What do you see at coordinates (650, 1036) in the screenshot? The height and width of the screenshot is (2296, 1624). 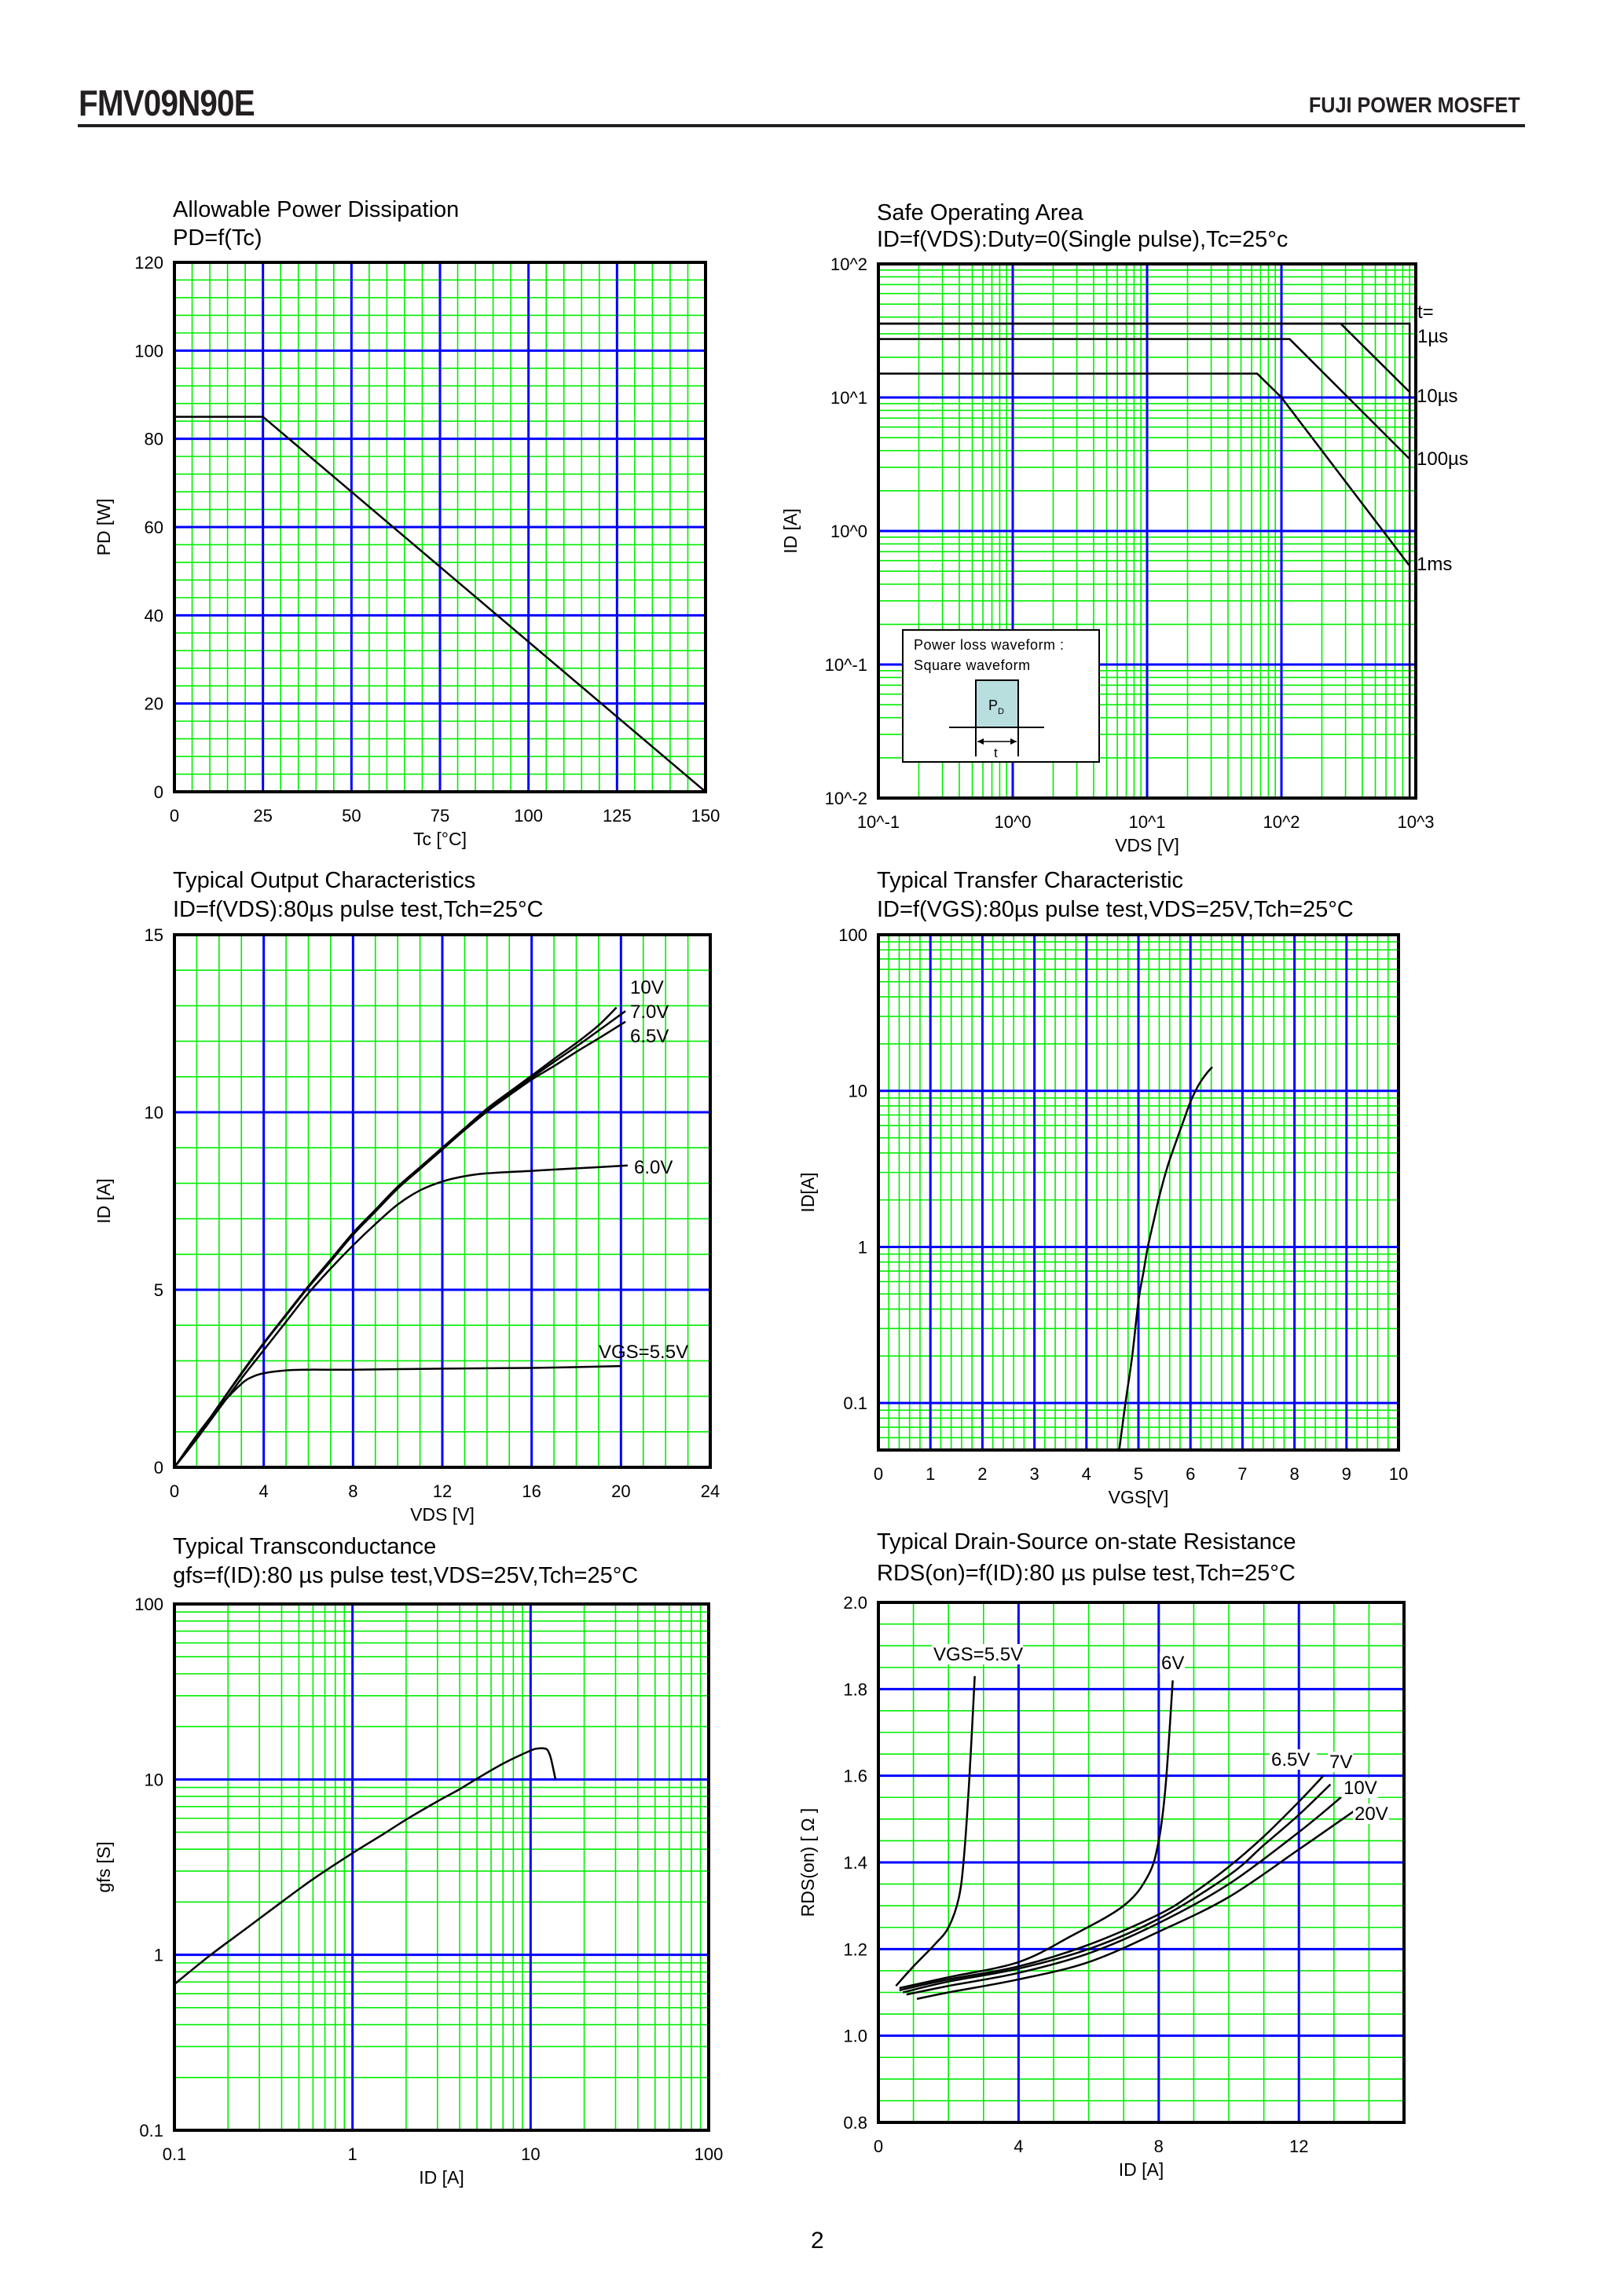 I see `series-label: 6.5V` at bounding box center [650, 1036].